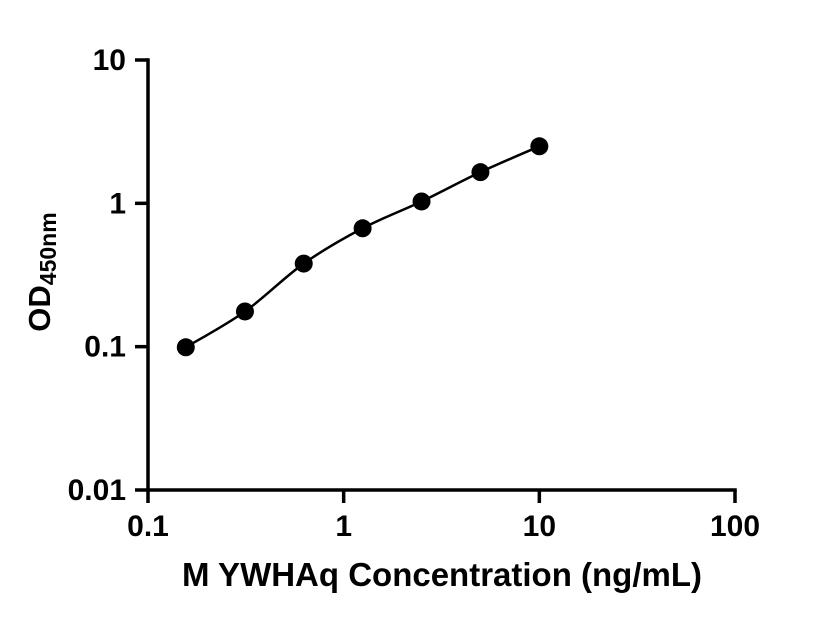 This screenshot has height=640, width=816. Describe the element at coordinates (735, 526) in the screenshot. I see `x-tick-label: 100` at that location.